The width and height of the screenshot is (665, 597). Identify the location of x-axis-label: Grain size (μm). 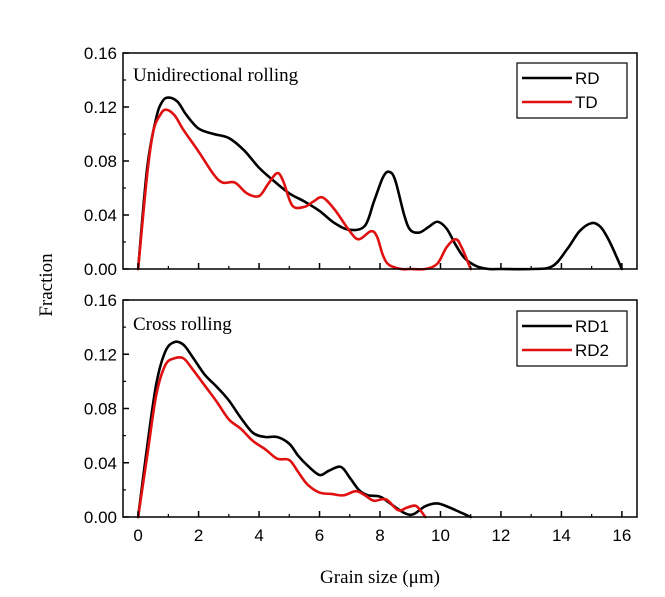
(380, 577).